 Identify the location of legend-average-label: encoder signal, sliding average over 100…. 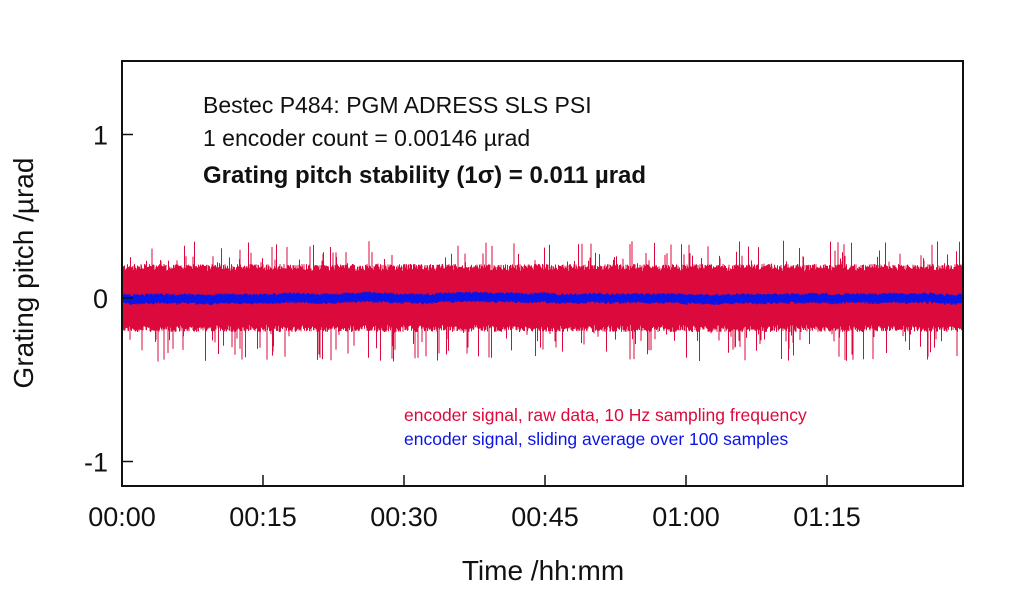
(596, 439).